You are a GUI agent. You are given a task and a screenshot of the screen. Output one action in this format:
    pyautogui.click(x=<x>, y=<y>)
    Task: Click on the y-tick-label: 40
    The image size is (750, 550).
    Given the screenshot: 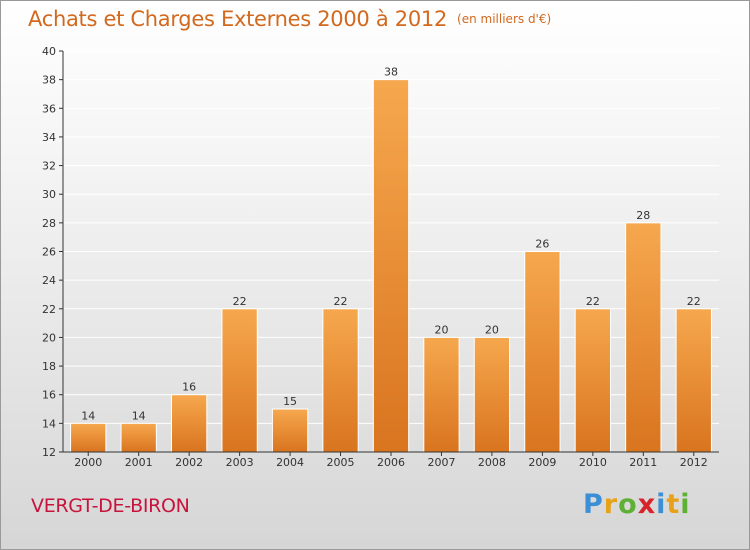 What is the action you would take?
    pyautogui.click(x=49, y=51)
    